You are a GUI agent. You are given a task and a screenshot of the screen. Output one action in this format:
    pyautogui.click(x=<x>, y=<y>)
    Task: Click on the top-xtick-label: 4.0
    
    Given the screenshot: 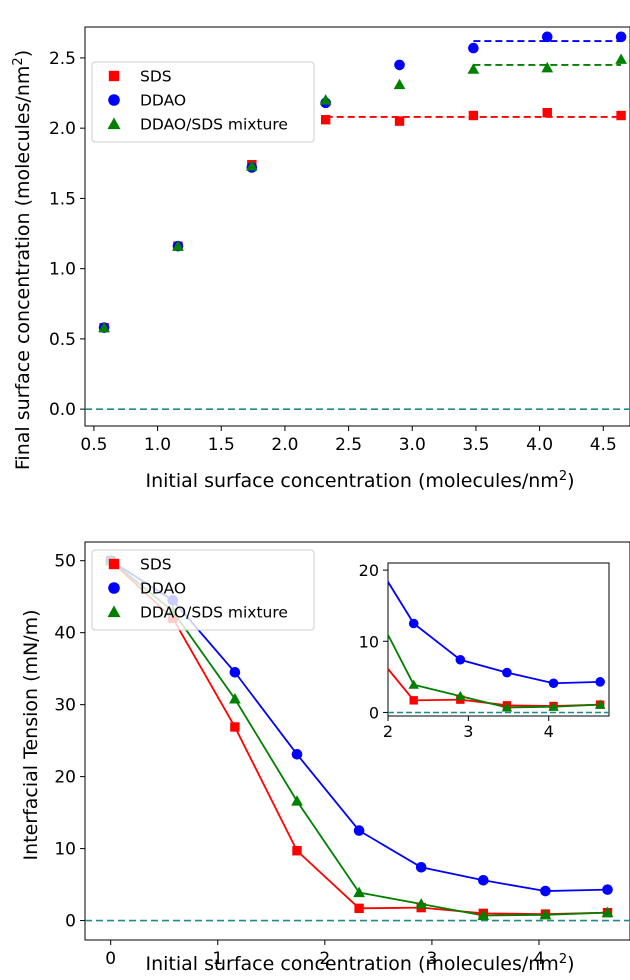 What is the action you would take?
    pyautogui.click(x=539, y=445)
    